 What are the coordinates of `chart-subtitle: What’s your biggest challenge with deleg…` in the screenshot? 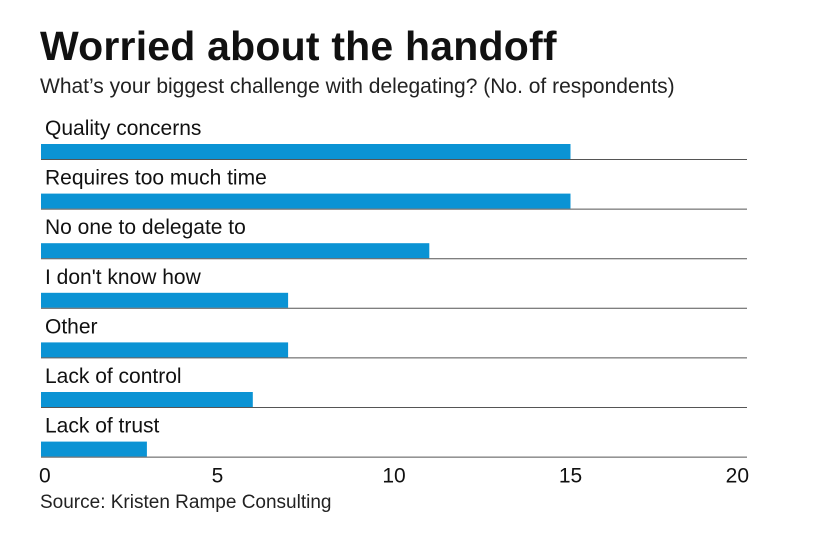 It's located at (357, 86).